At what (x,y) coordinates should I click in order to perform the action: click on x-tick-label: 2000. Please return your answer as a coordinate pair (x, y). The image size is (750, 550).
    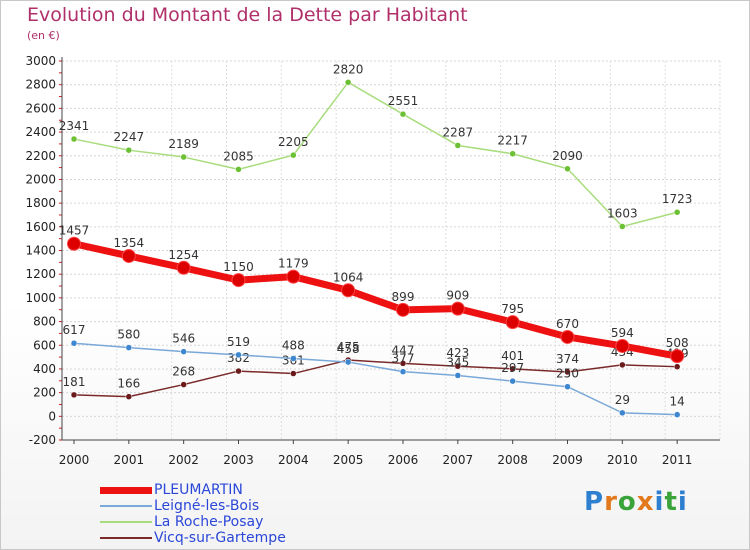
    Looking at the image, I should click on (74, 460).